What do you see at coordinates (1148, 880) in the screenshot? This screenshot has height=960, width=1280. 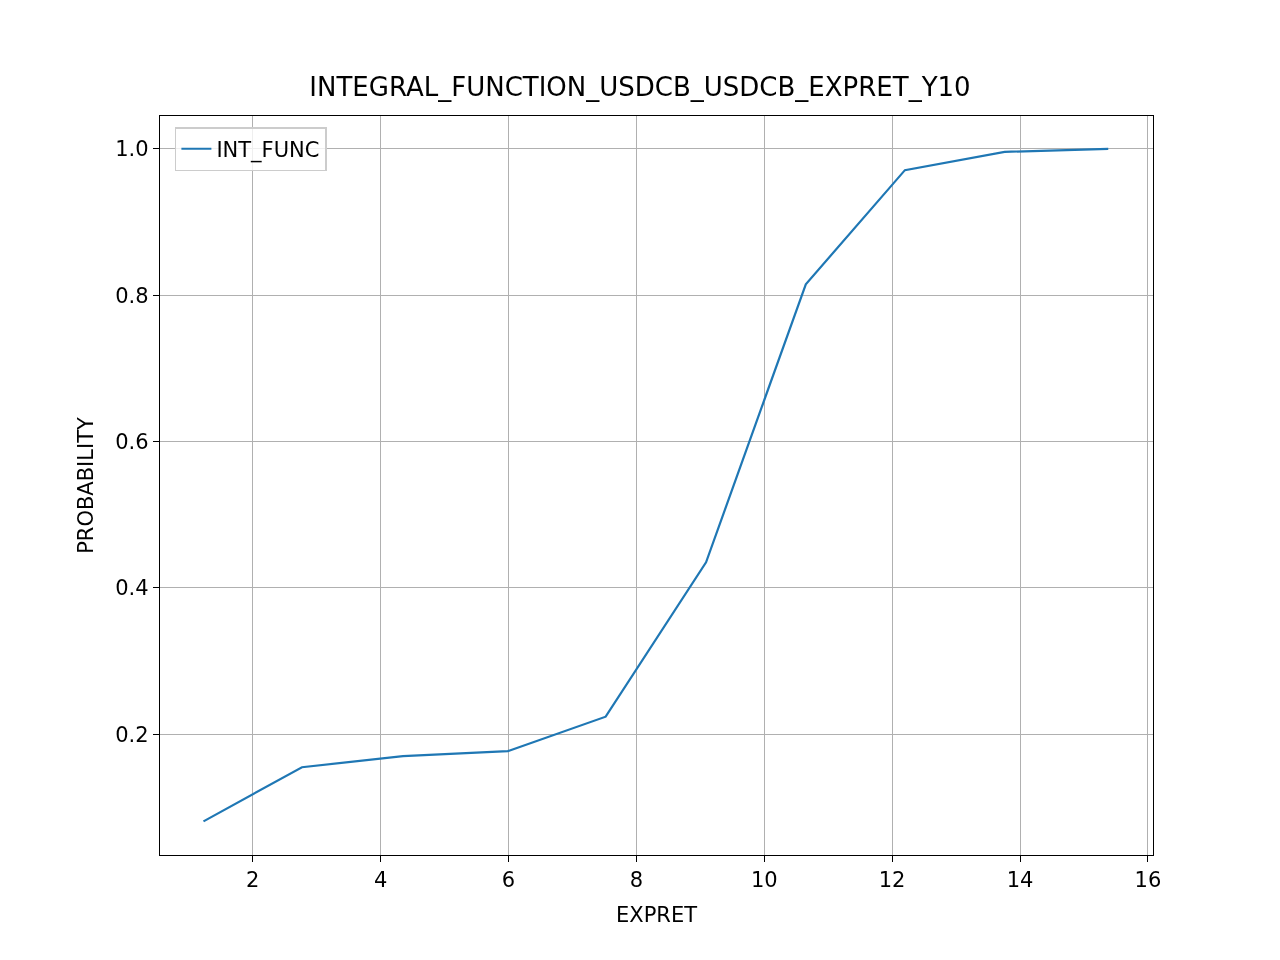 I see `x-tick-label: 16` at bounding box center [1148, 880].